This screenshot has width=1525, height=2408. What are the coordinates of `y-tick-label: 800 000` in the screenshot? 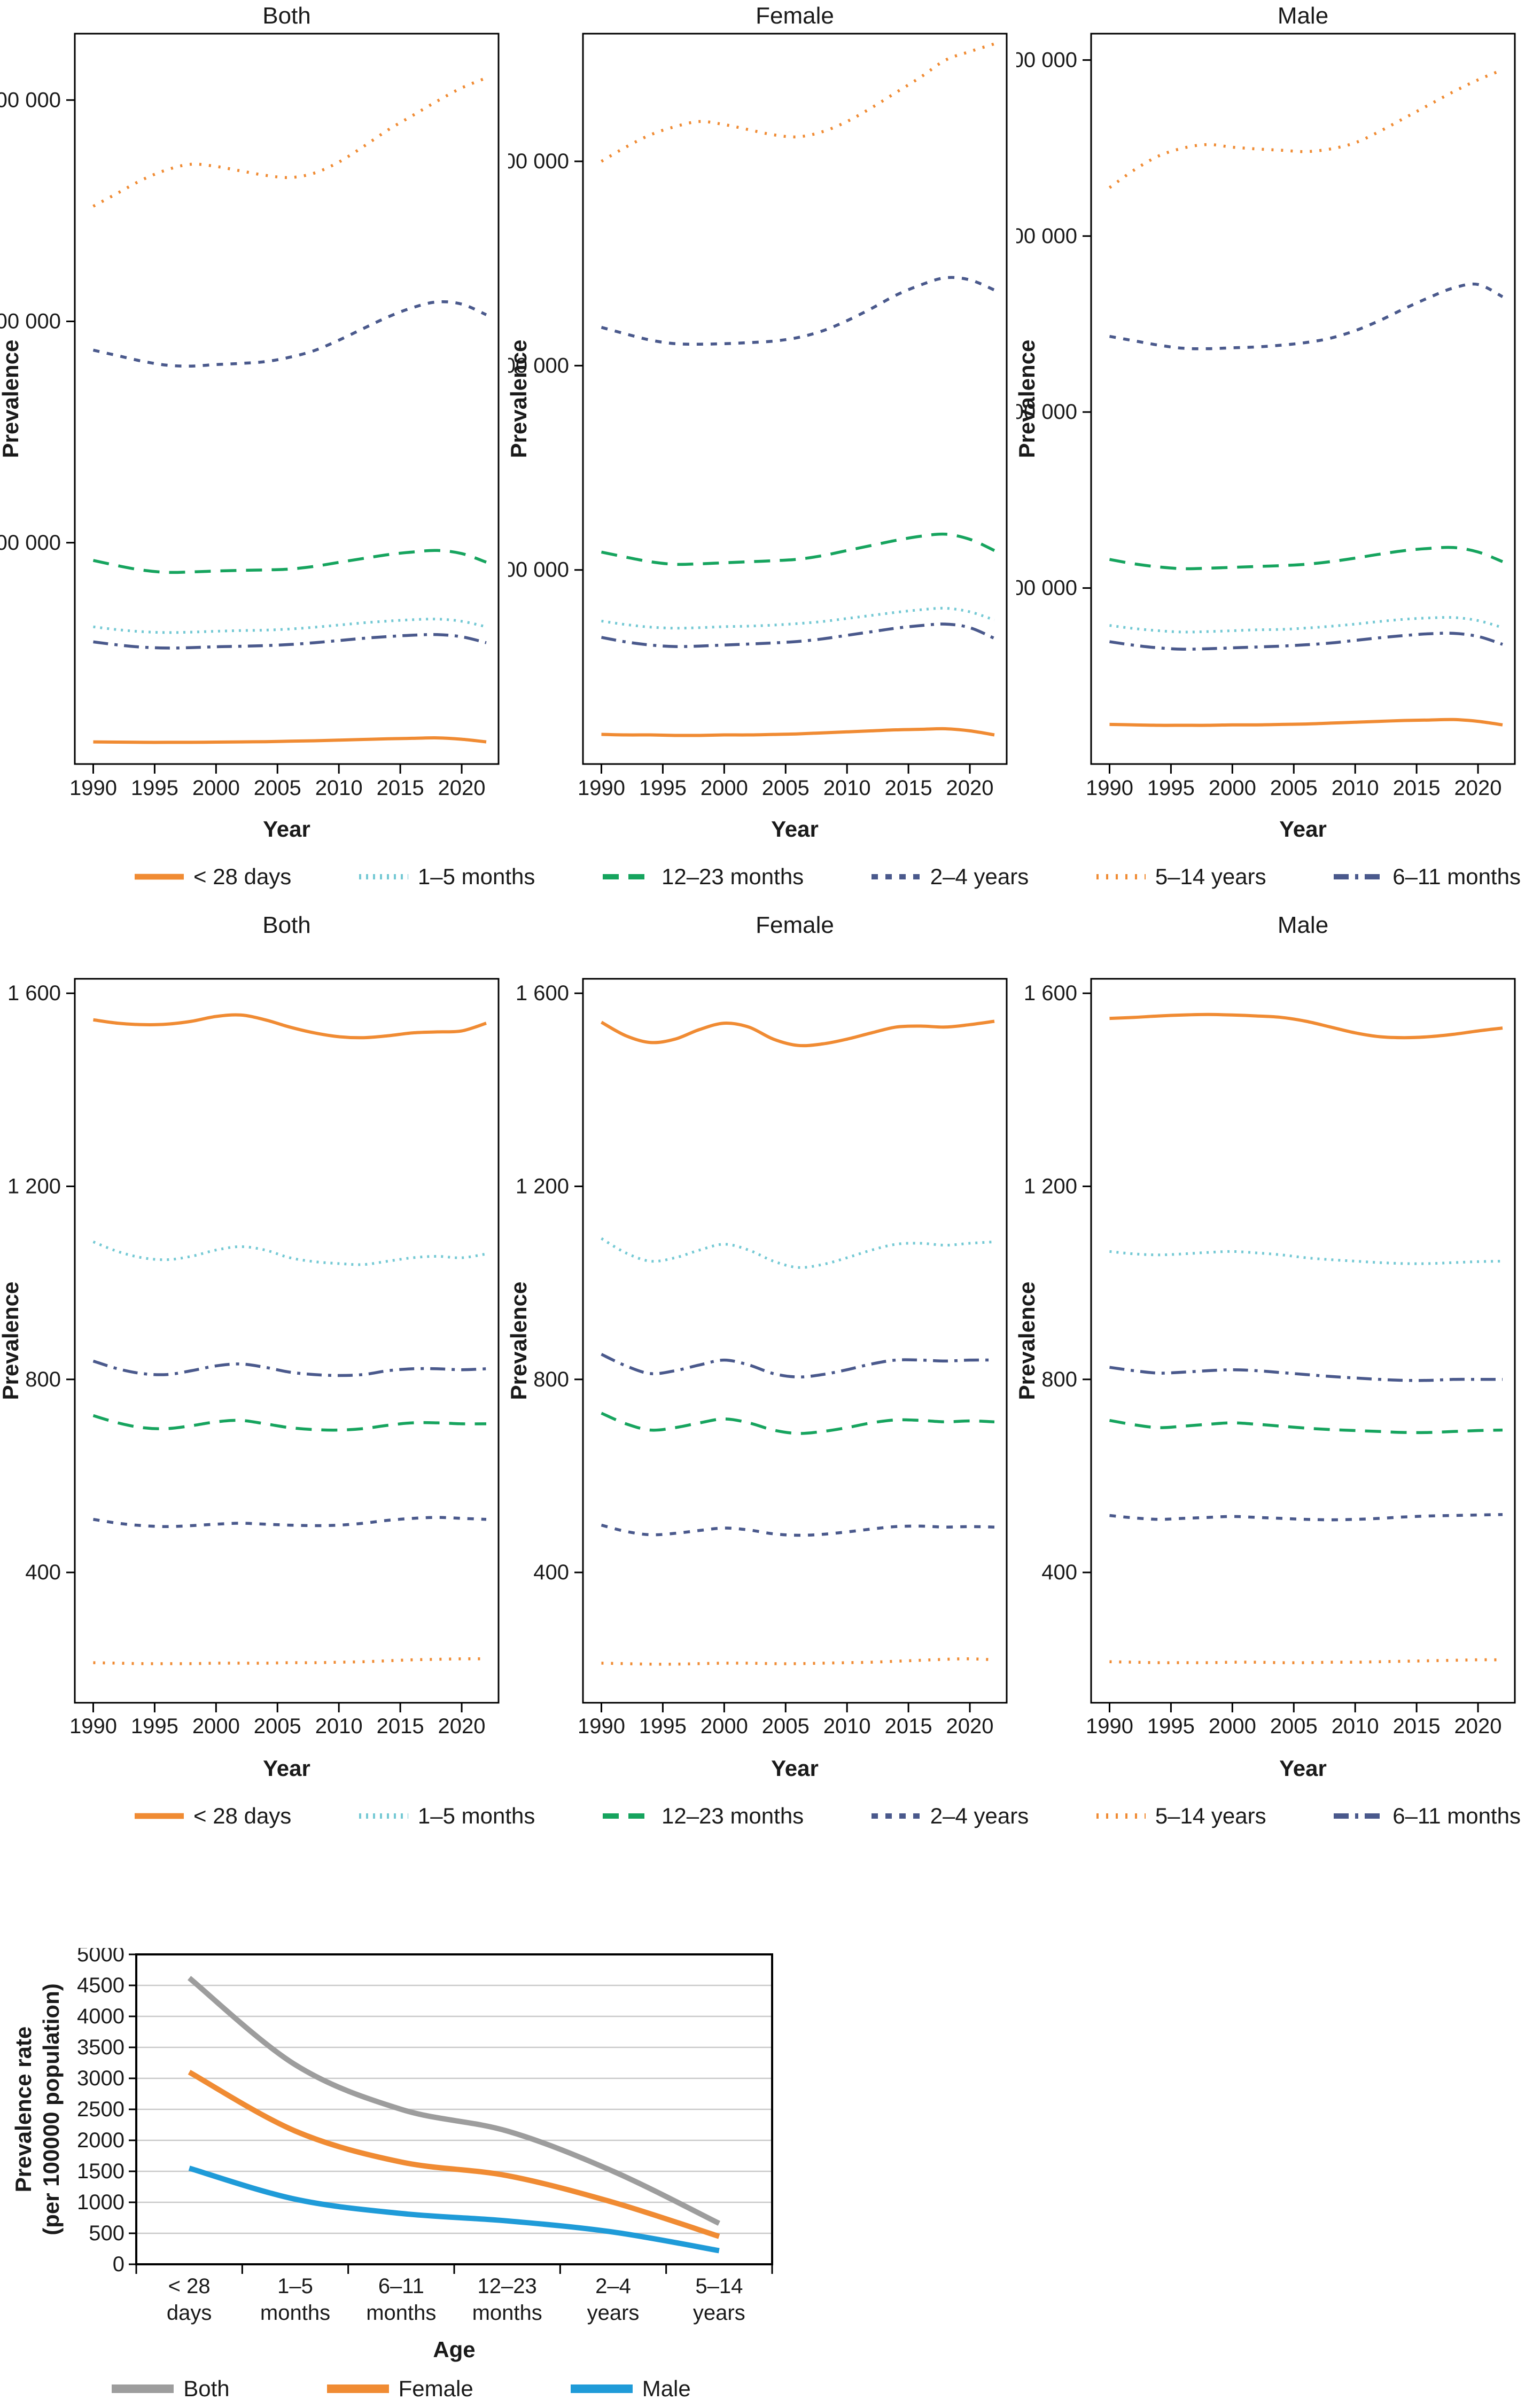 It's located at (538, 365).